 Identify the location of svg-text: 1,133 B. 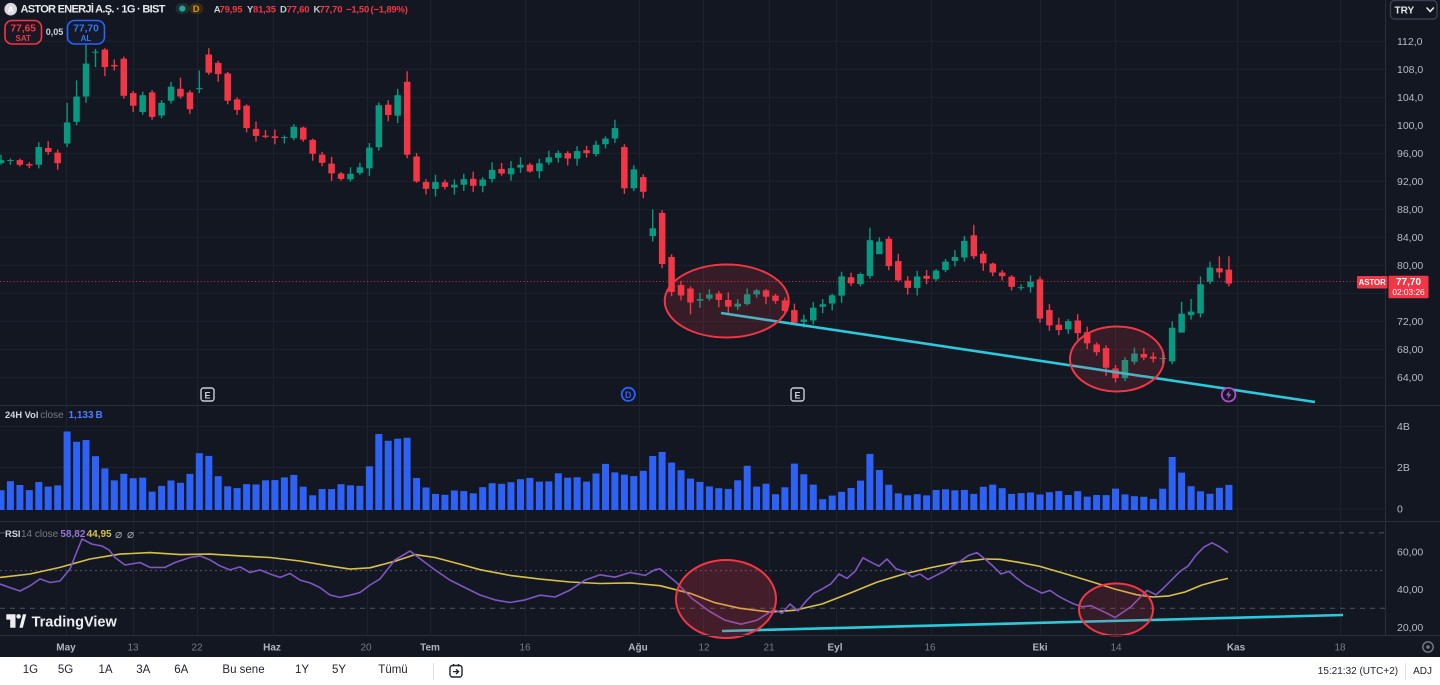
(86, 415).